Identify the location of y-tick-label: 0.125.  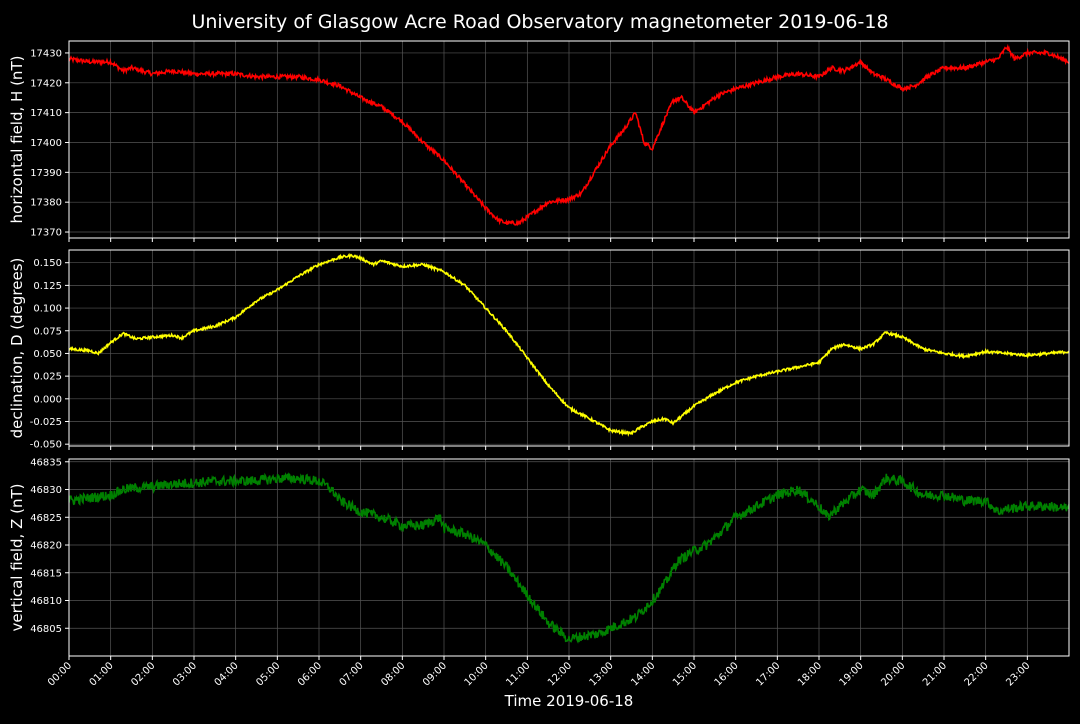
(47, 286).